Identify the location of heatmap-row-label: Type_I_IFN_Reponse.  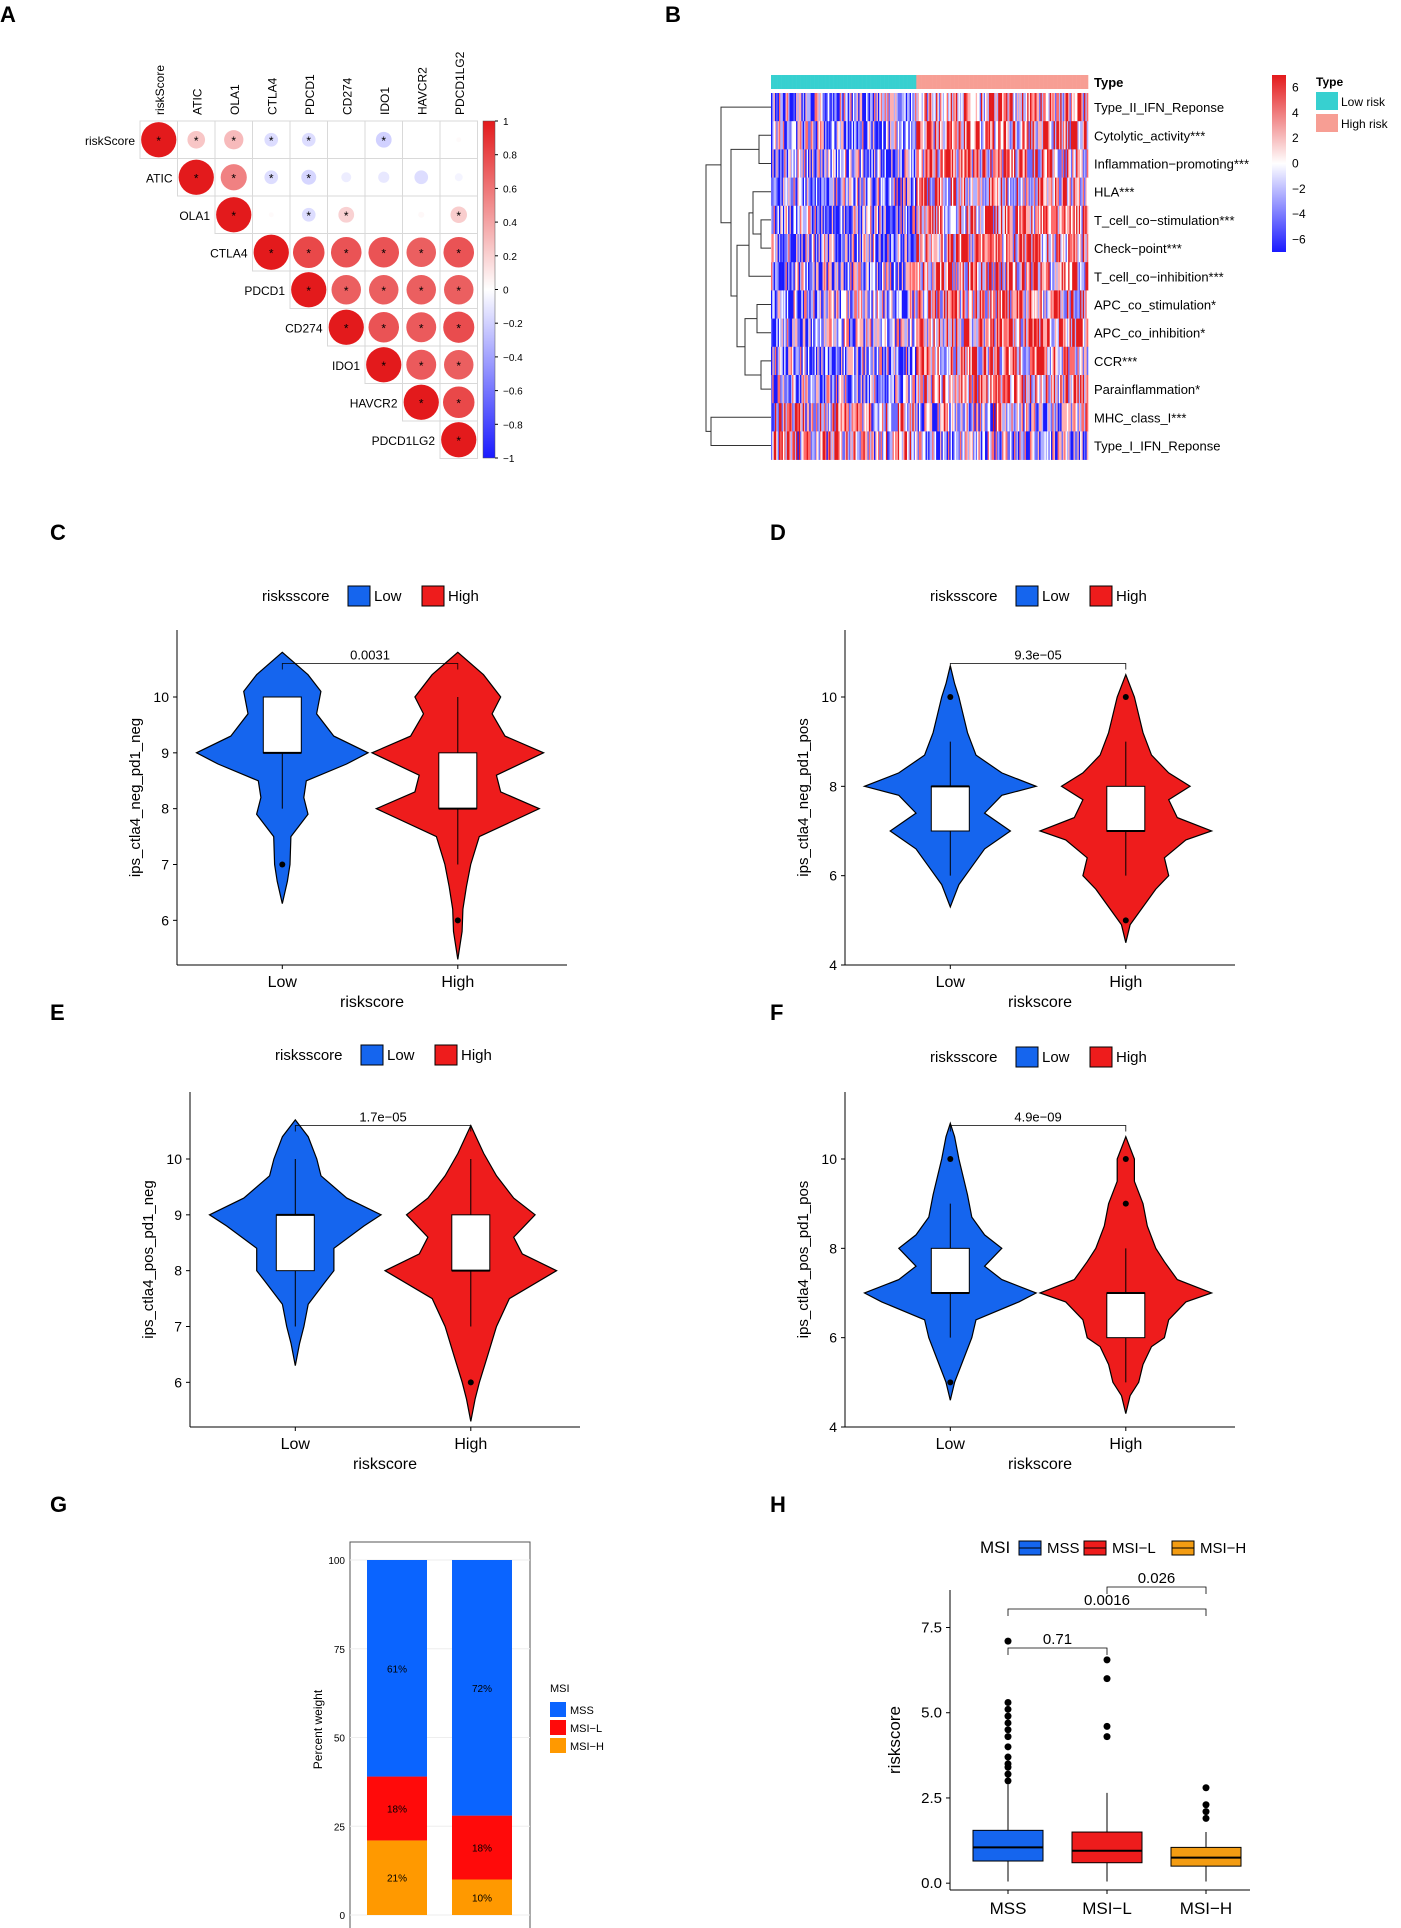
(1157, 446).